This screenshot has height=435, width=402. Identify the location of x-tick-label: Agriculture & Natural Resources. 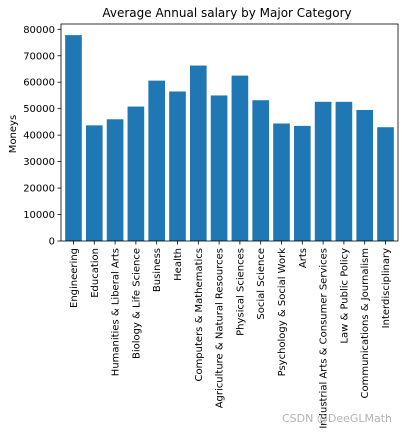
(220, 328).